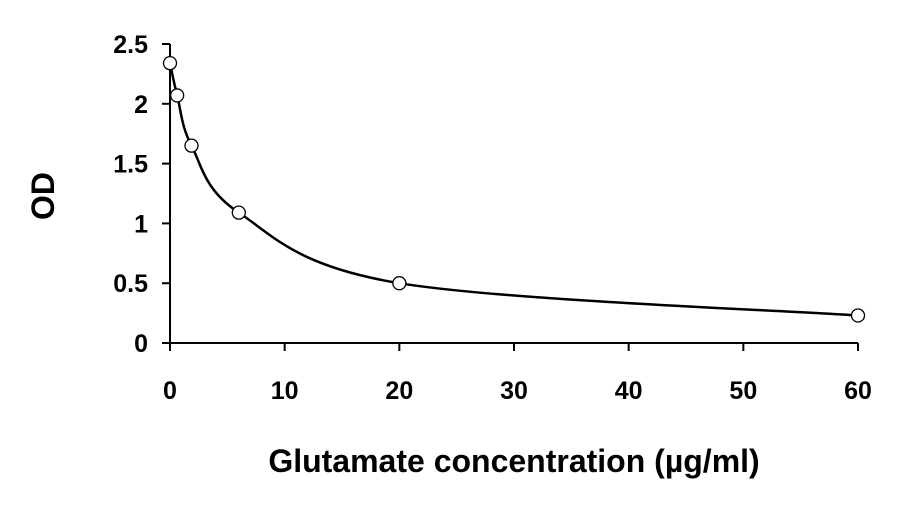 The width and height of the screenshot is (922, 512). I want to click on x-tick-label: 10, so click(285, 391).